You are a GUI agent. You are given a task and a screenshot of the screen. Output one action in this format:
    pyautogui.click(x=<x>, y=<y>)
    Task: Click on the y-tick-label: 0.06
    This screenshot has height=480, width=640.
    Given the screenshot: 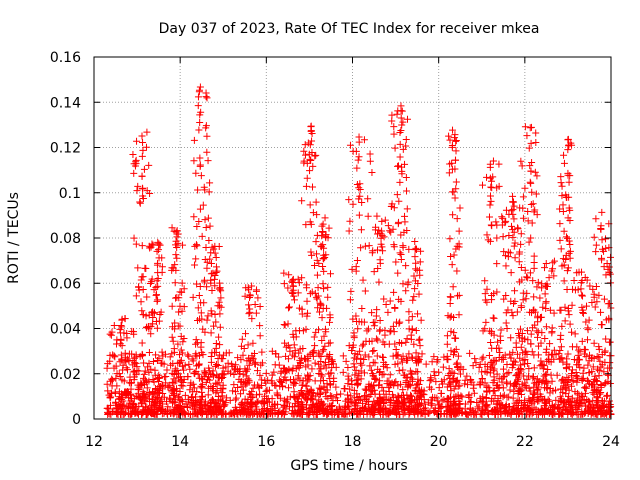 What is the action you would take?
    pyautogui.click(x=65, y=284)
    